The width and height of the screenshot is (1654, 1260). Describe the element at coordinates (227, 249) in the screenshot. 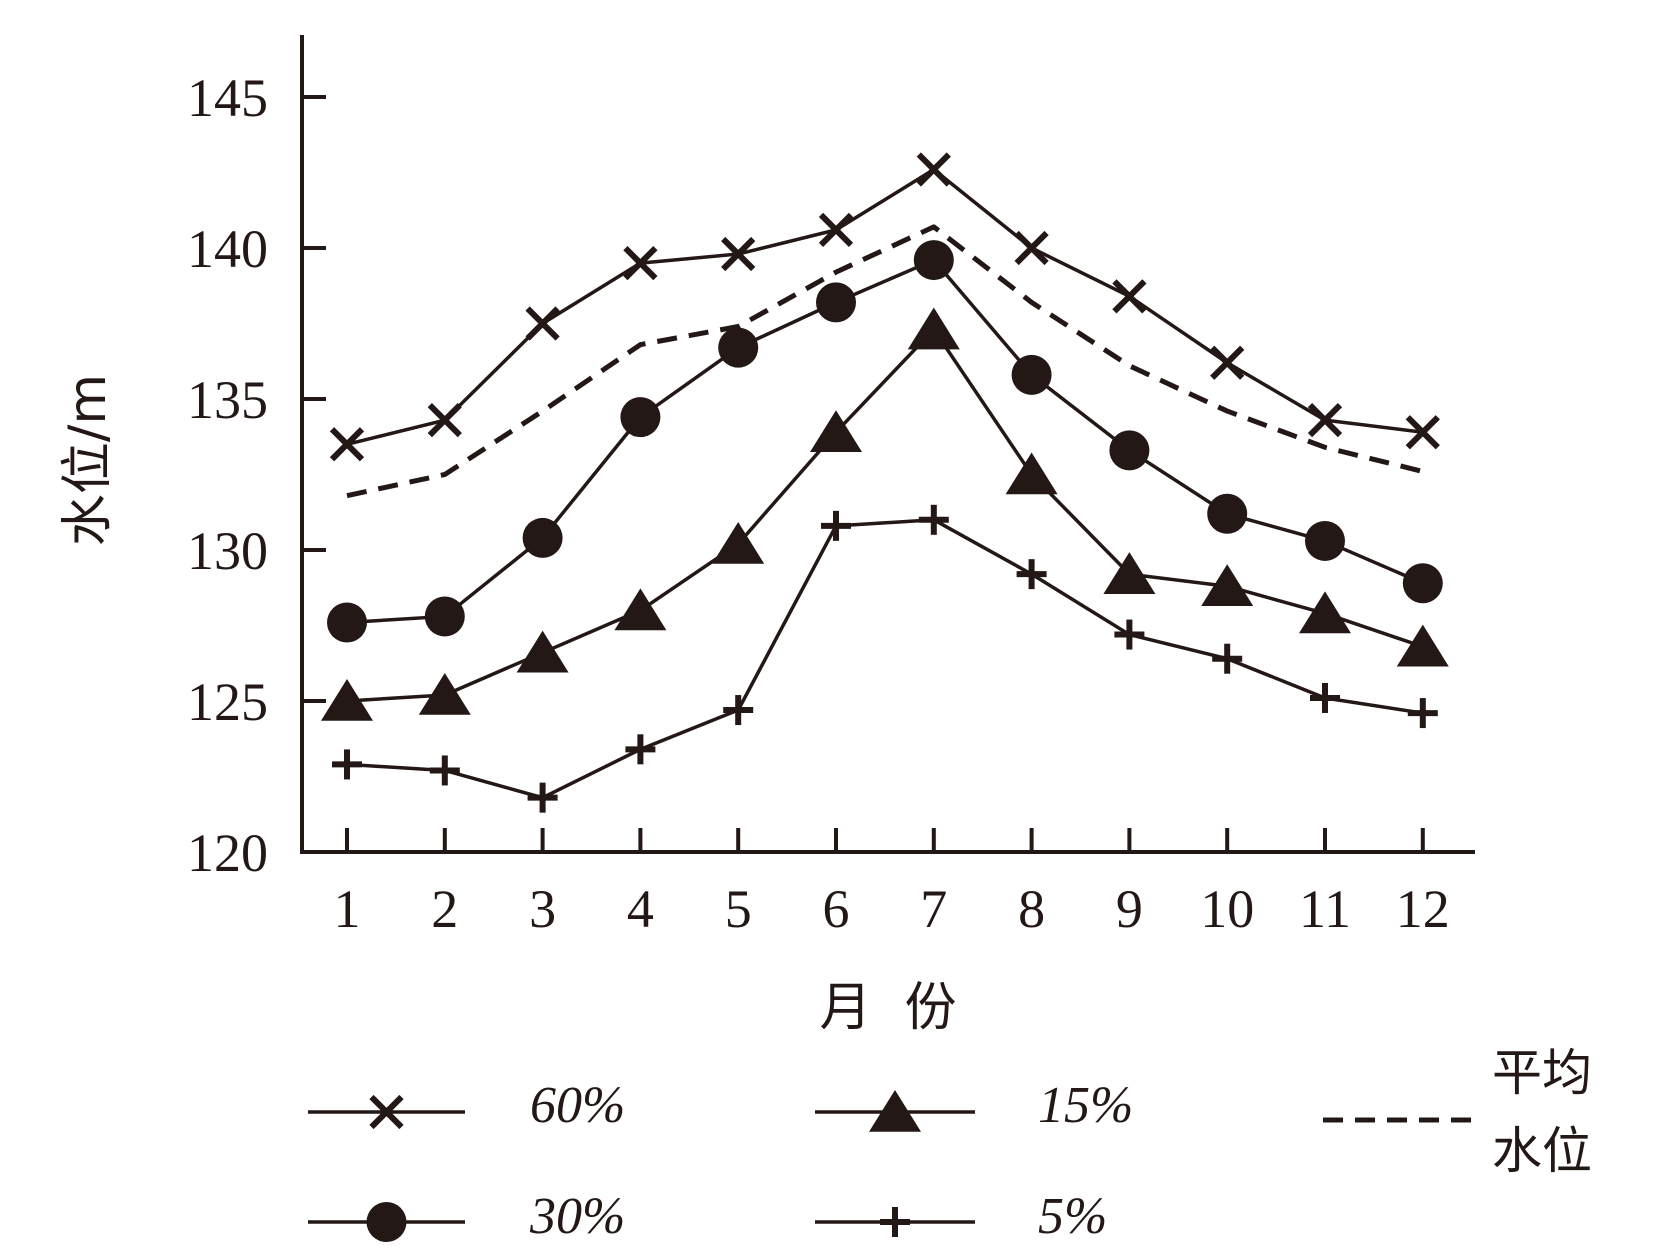

I see `y-tick-label: 140` at that location.